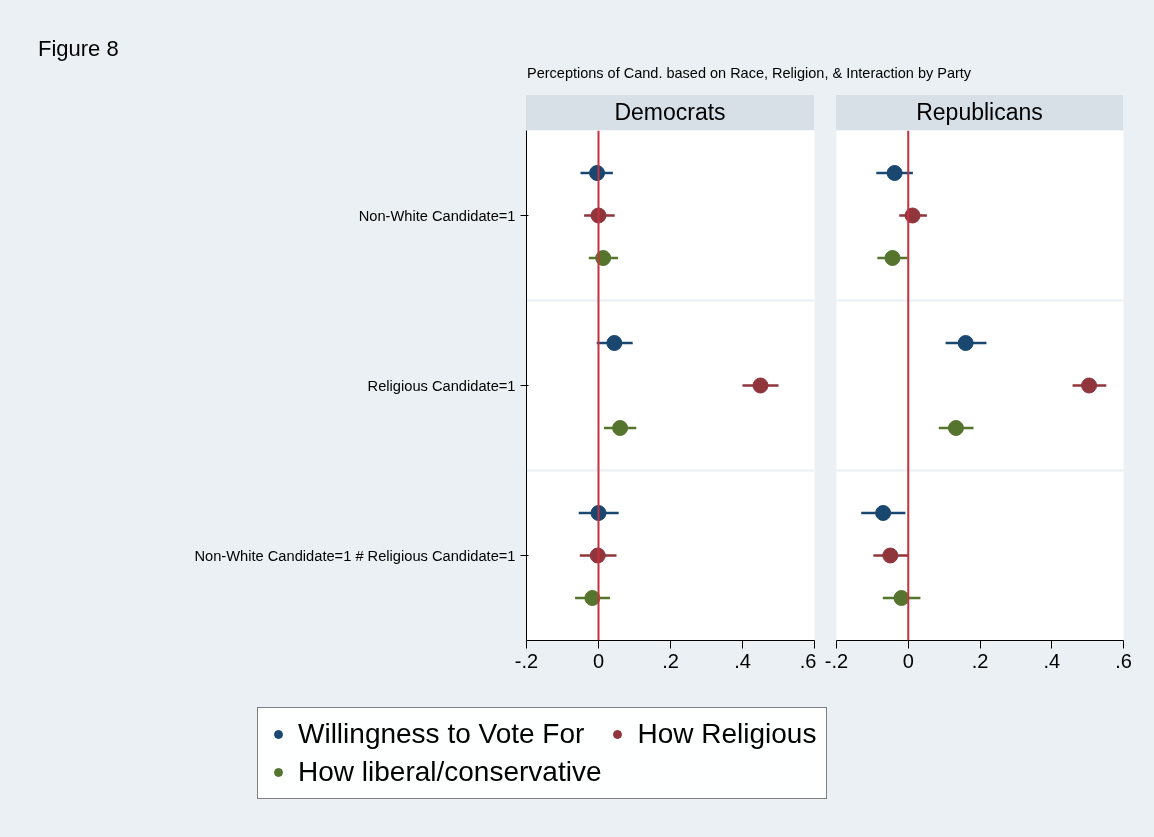 Image resolution: width=1154 pixels, height=837 pixels. What do you see at coordinates (437, 215) in the screenshot?
I see `y-tick-label: Non-White Candidate=1` at bounding box center [437, 215].